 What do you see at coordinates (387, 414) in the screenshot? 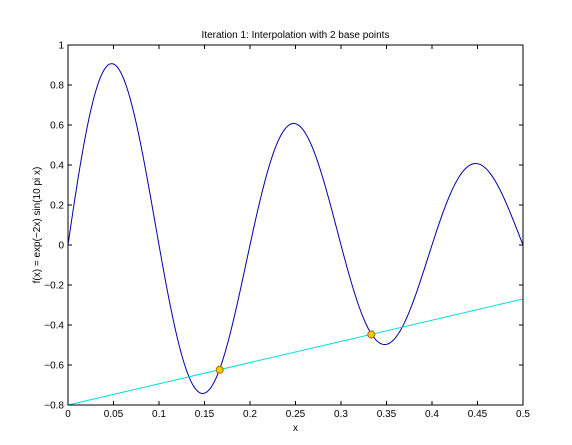
I see `x-tick-label-7: 0.35` at bounding box center [387, 414].